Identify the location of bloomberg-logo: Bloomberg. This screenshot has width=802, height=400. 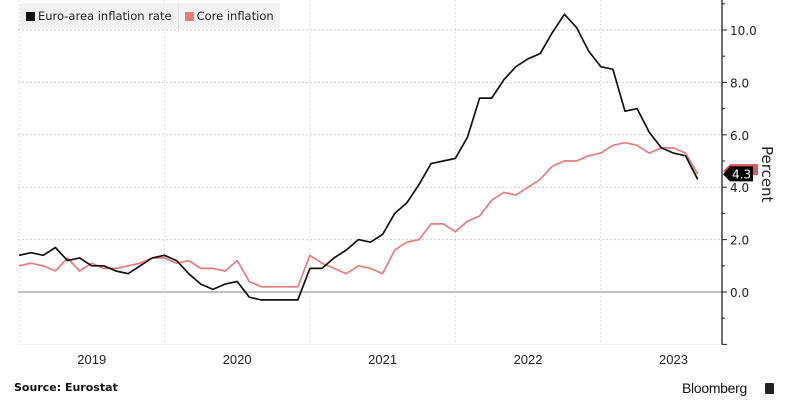
(715, 388).